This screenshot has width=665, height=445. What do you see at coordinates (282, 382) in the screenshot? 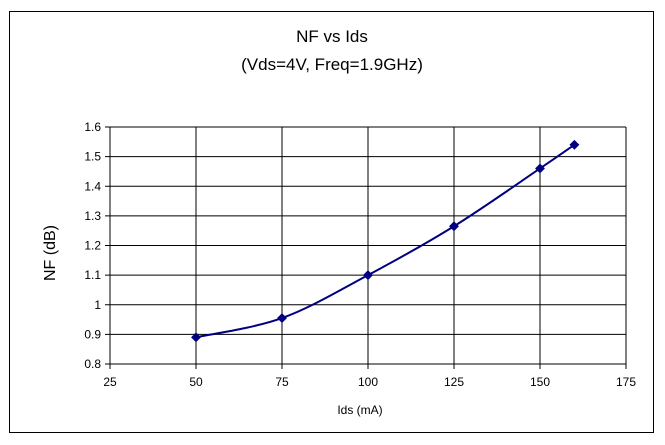
I see `x-tick-label: 75` at bounding box center [282, 382].